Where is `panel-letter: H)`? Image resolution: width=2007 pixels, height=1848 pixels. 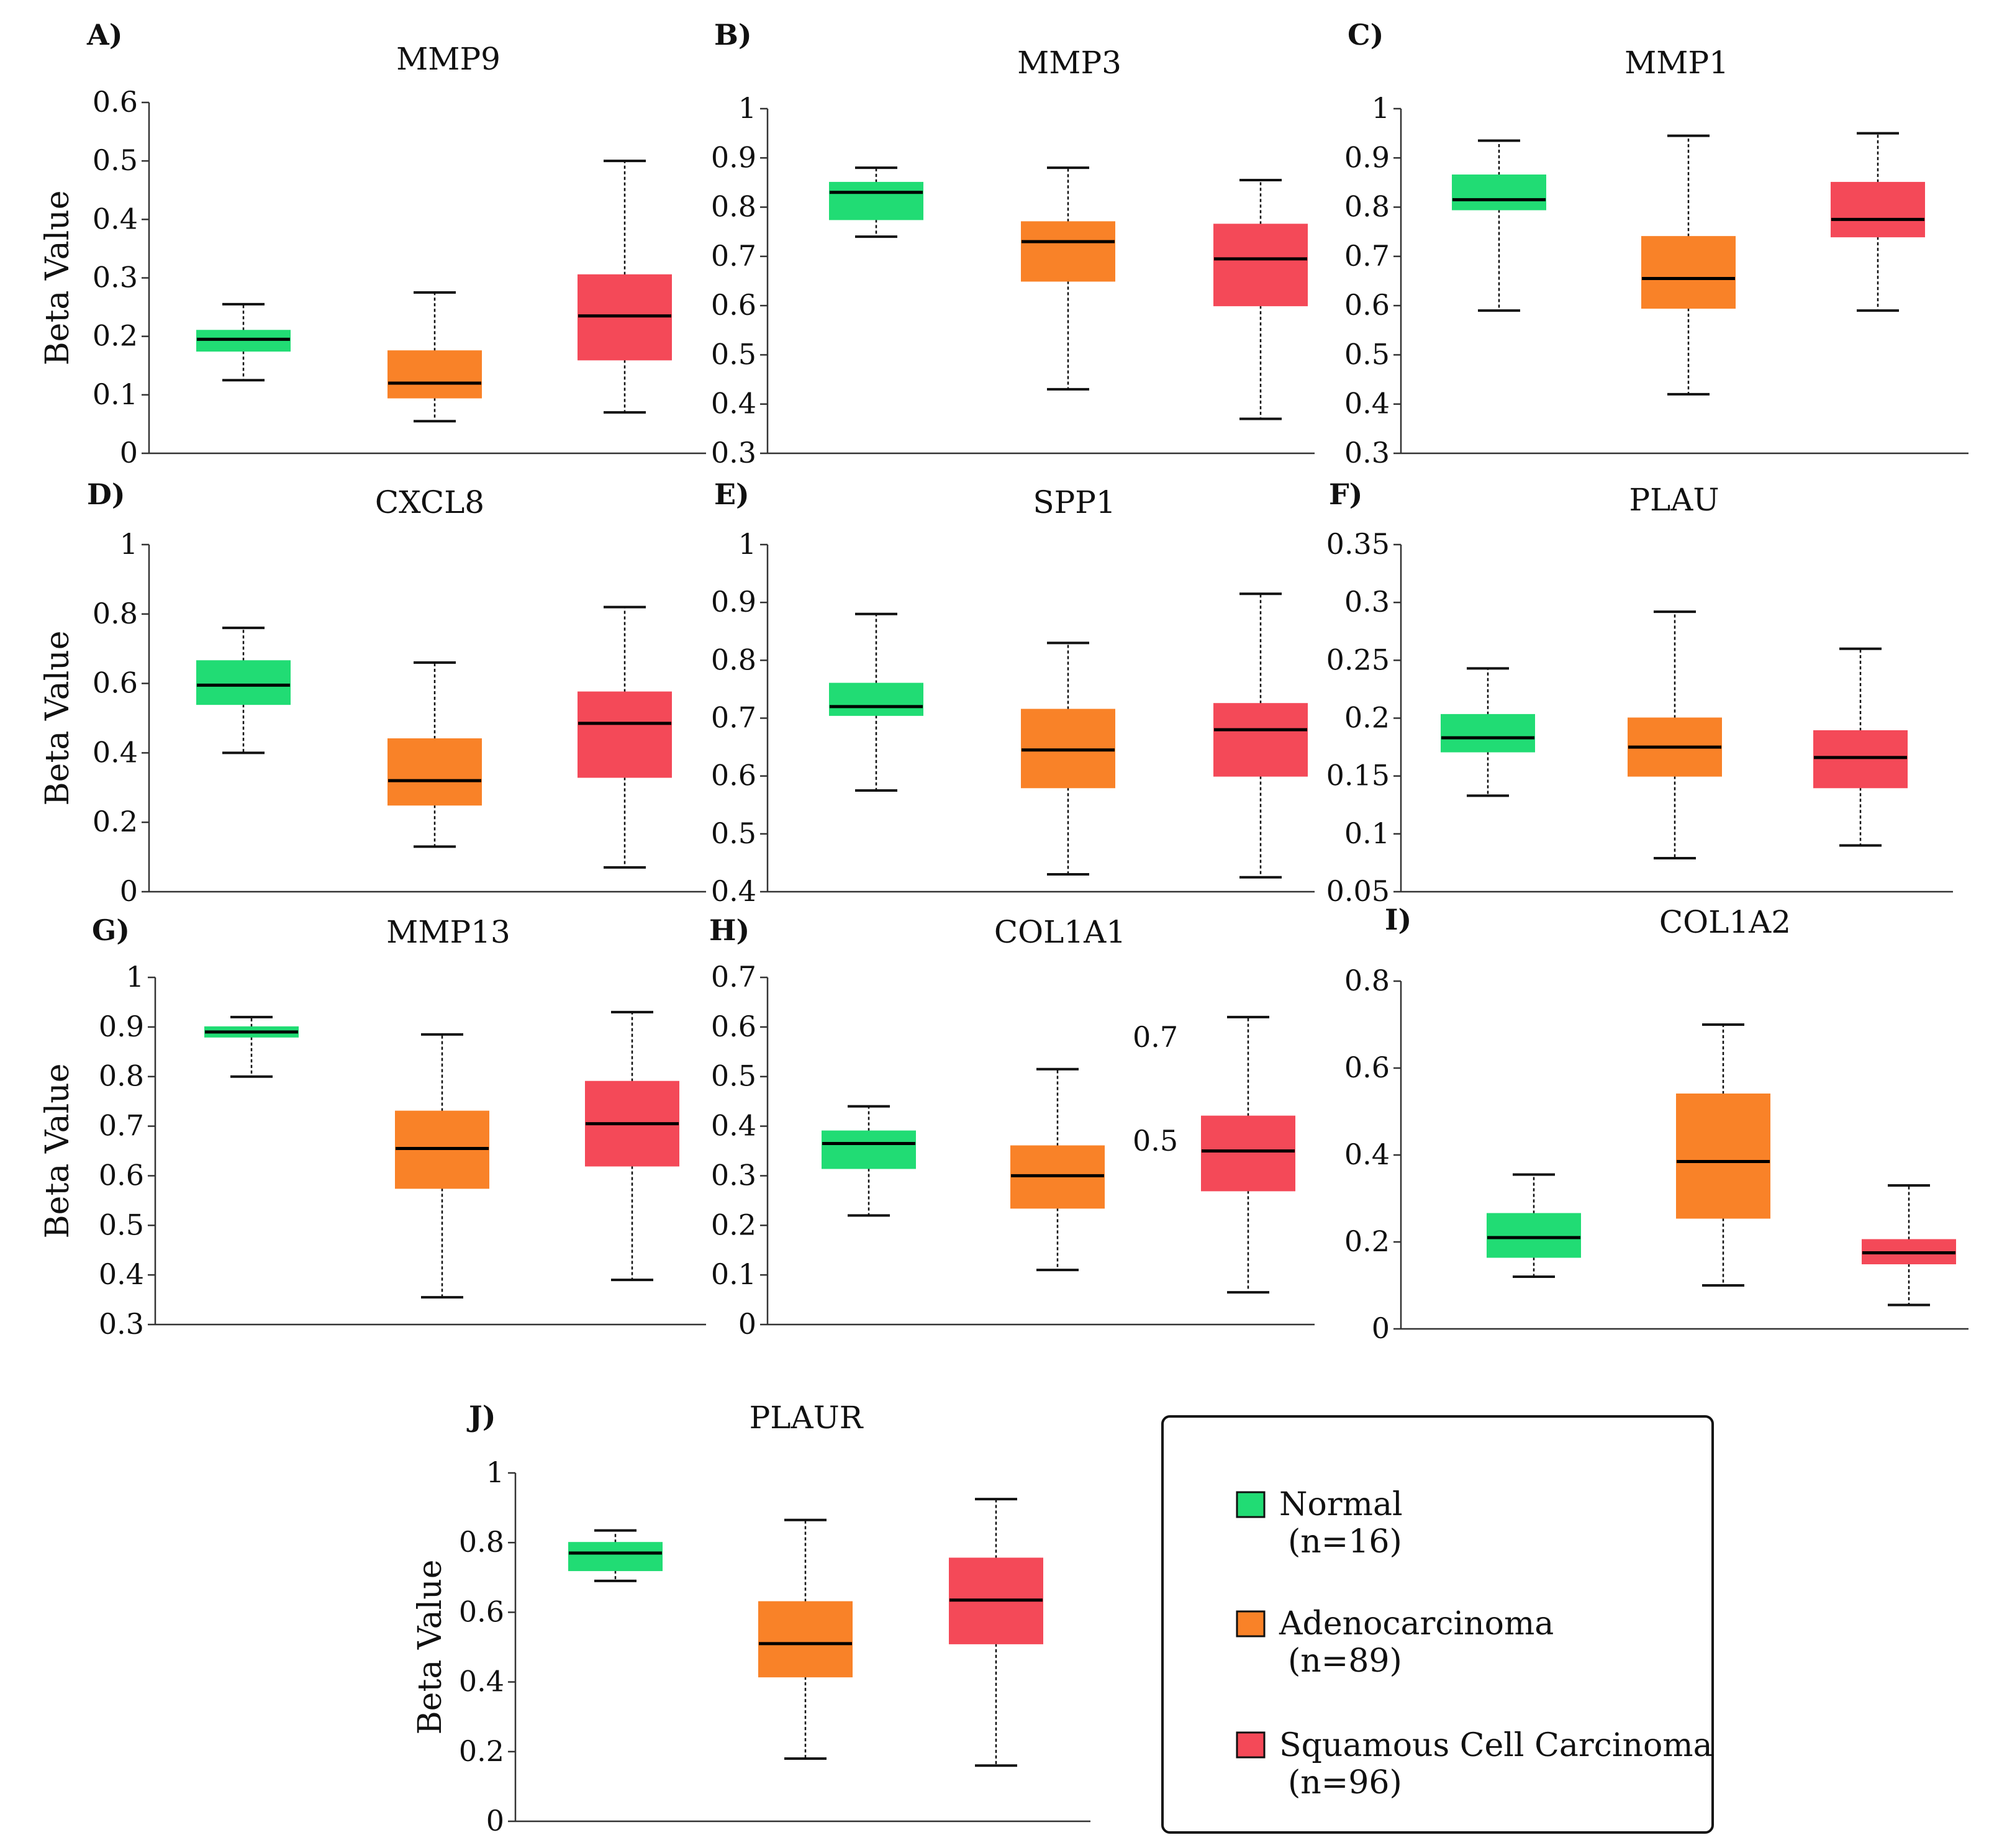 panel-letter: H) is located at coordinates (729, 930).